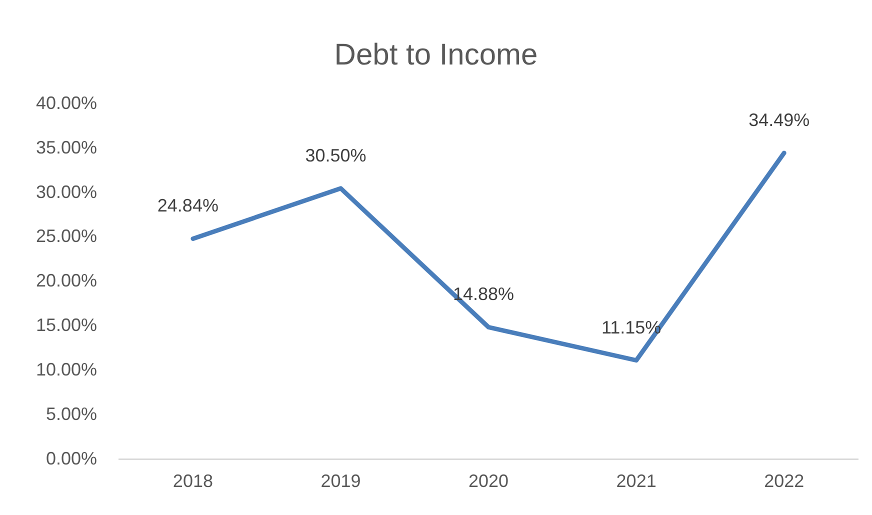  I want to click on y-tick-label: 20.00%, so click(67, 280).